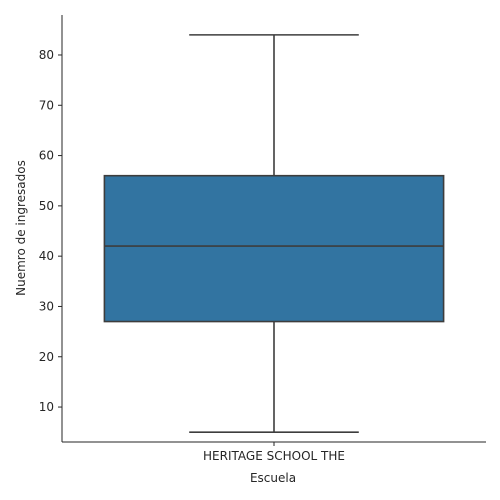  I want to click on y-axis-title: Nuemro de ingresados, so click(21, 228).